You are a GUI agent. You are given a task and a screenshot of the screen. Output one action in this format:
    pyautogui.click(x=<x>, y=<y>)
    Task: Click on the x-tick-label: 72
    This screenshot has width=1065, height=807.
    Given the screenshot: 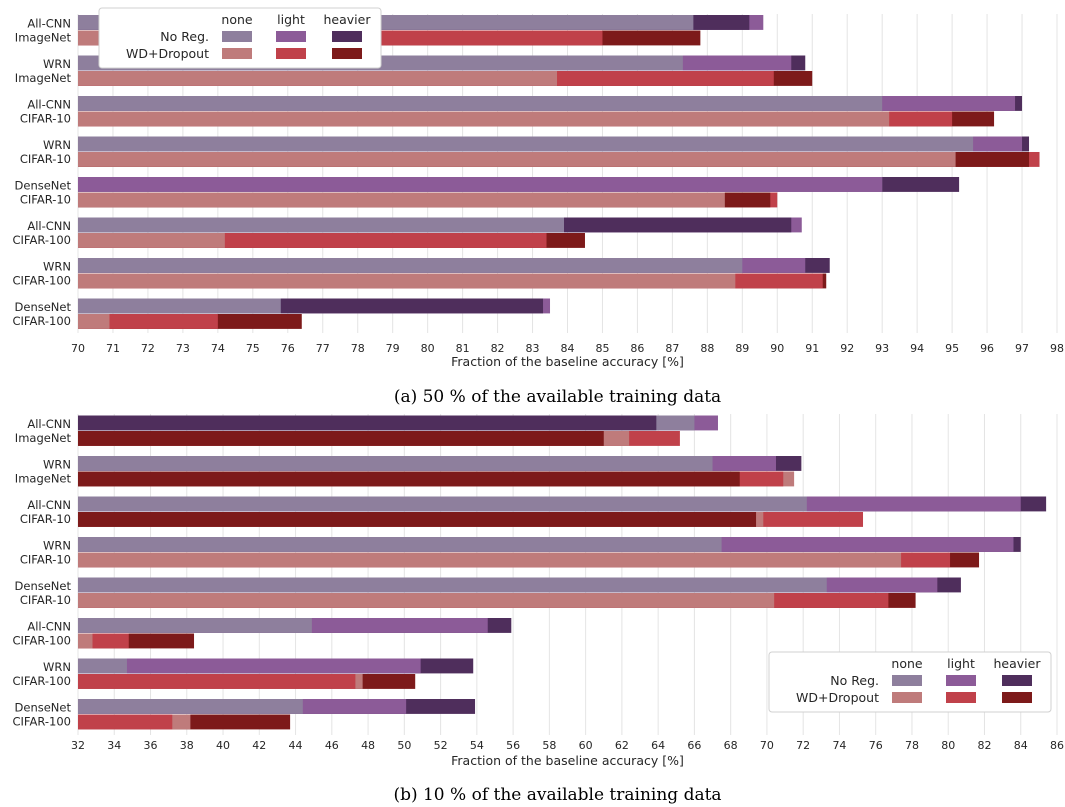 What is the action you would take?
    pyautogui.click(x=803, y=745)
    